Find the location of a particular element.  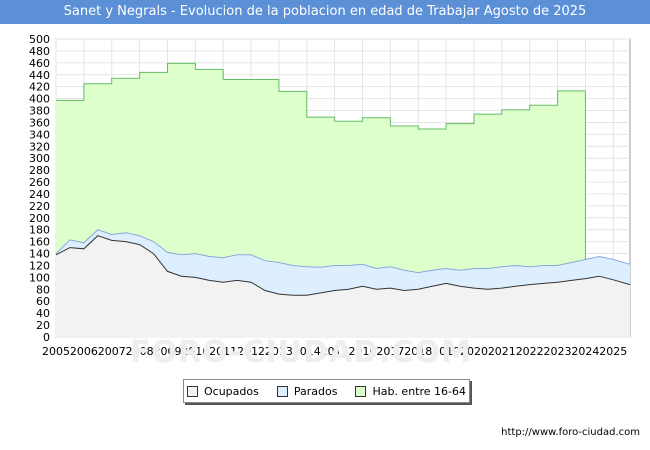

legend-item-ocupados: Ocupados is located at coordinates (222, 391).